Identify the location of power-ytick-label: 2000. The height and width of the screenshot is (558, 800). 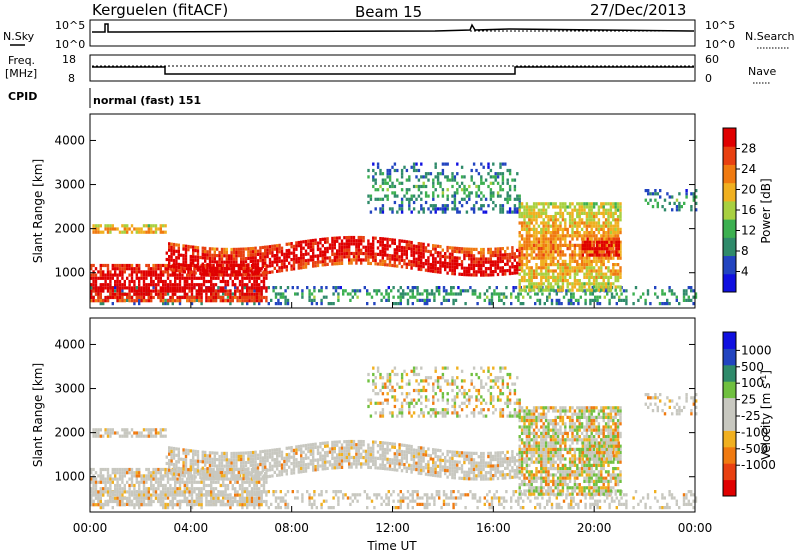
(69, 229).